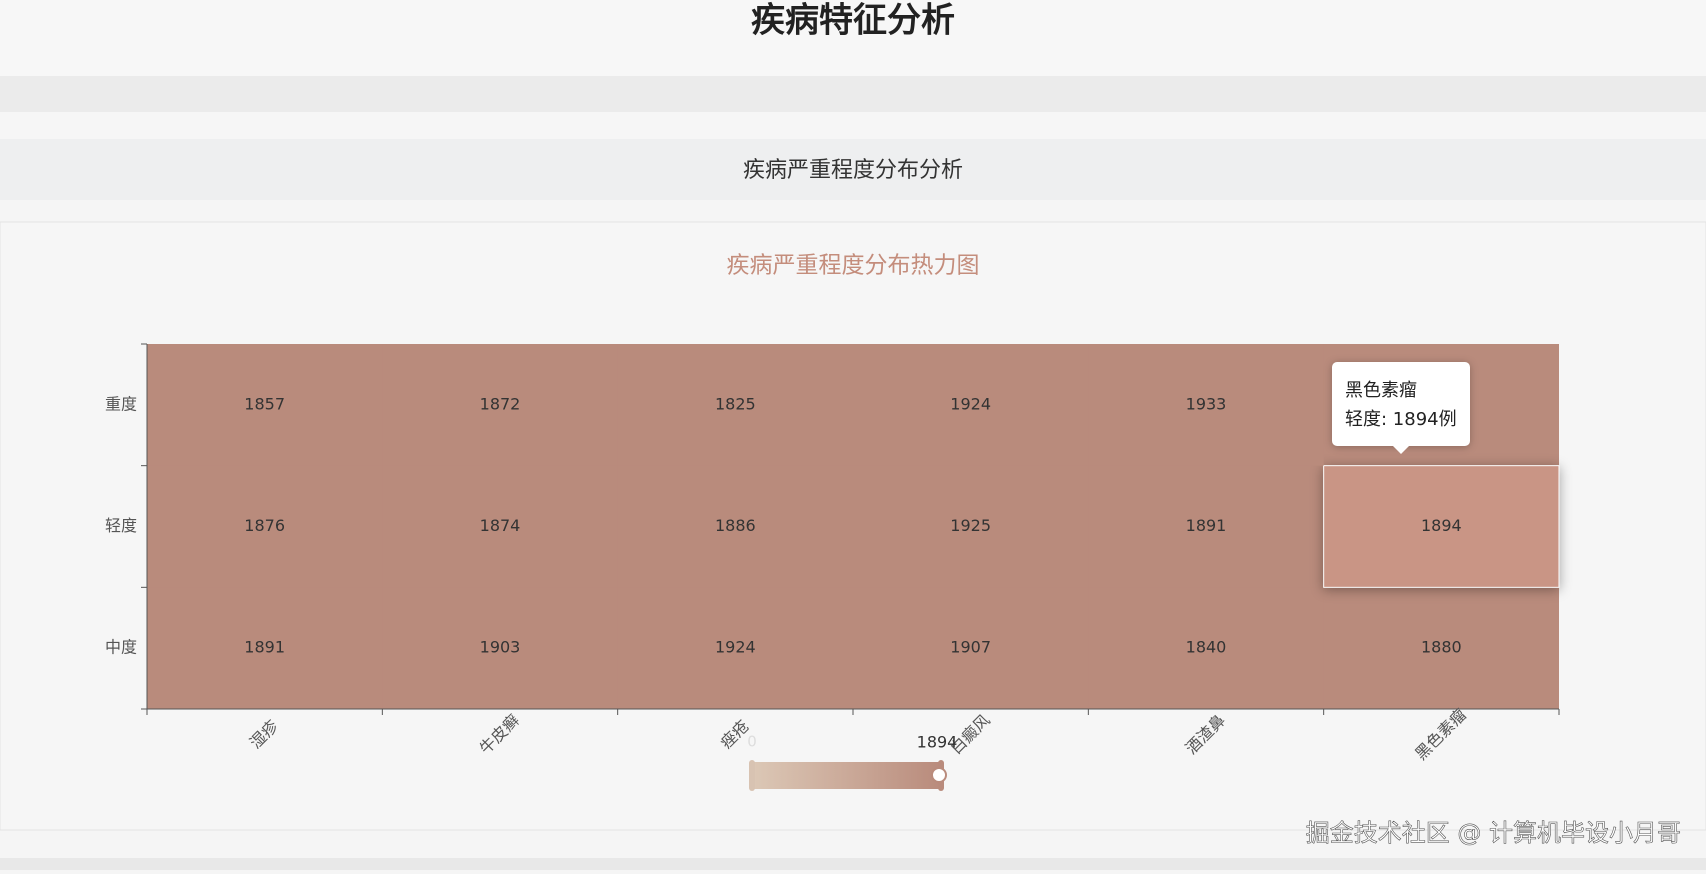 The height and width of the screenshot is (874, 1706). What do you see at coordinates (853, 266) in the screenshot?
I see `chart-title: 疾病严重程度分布热力图` at bounding box center [853, 266].